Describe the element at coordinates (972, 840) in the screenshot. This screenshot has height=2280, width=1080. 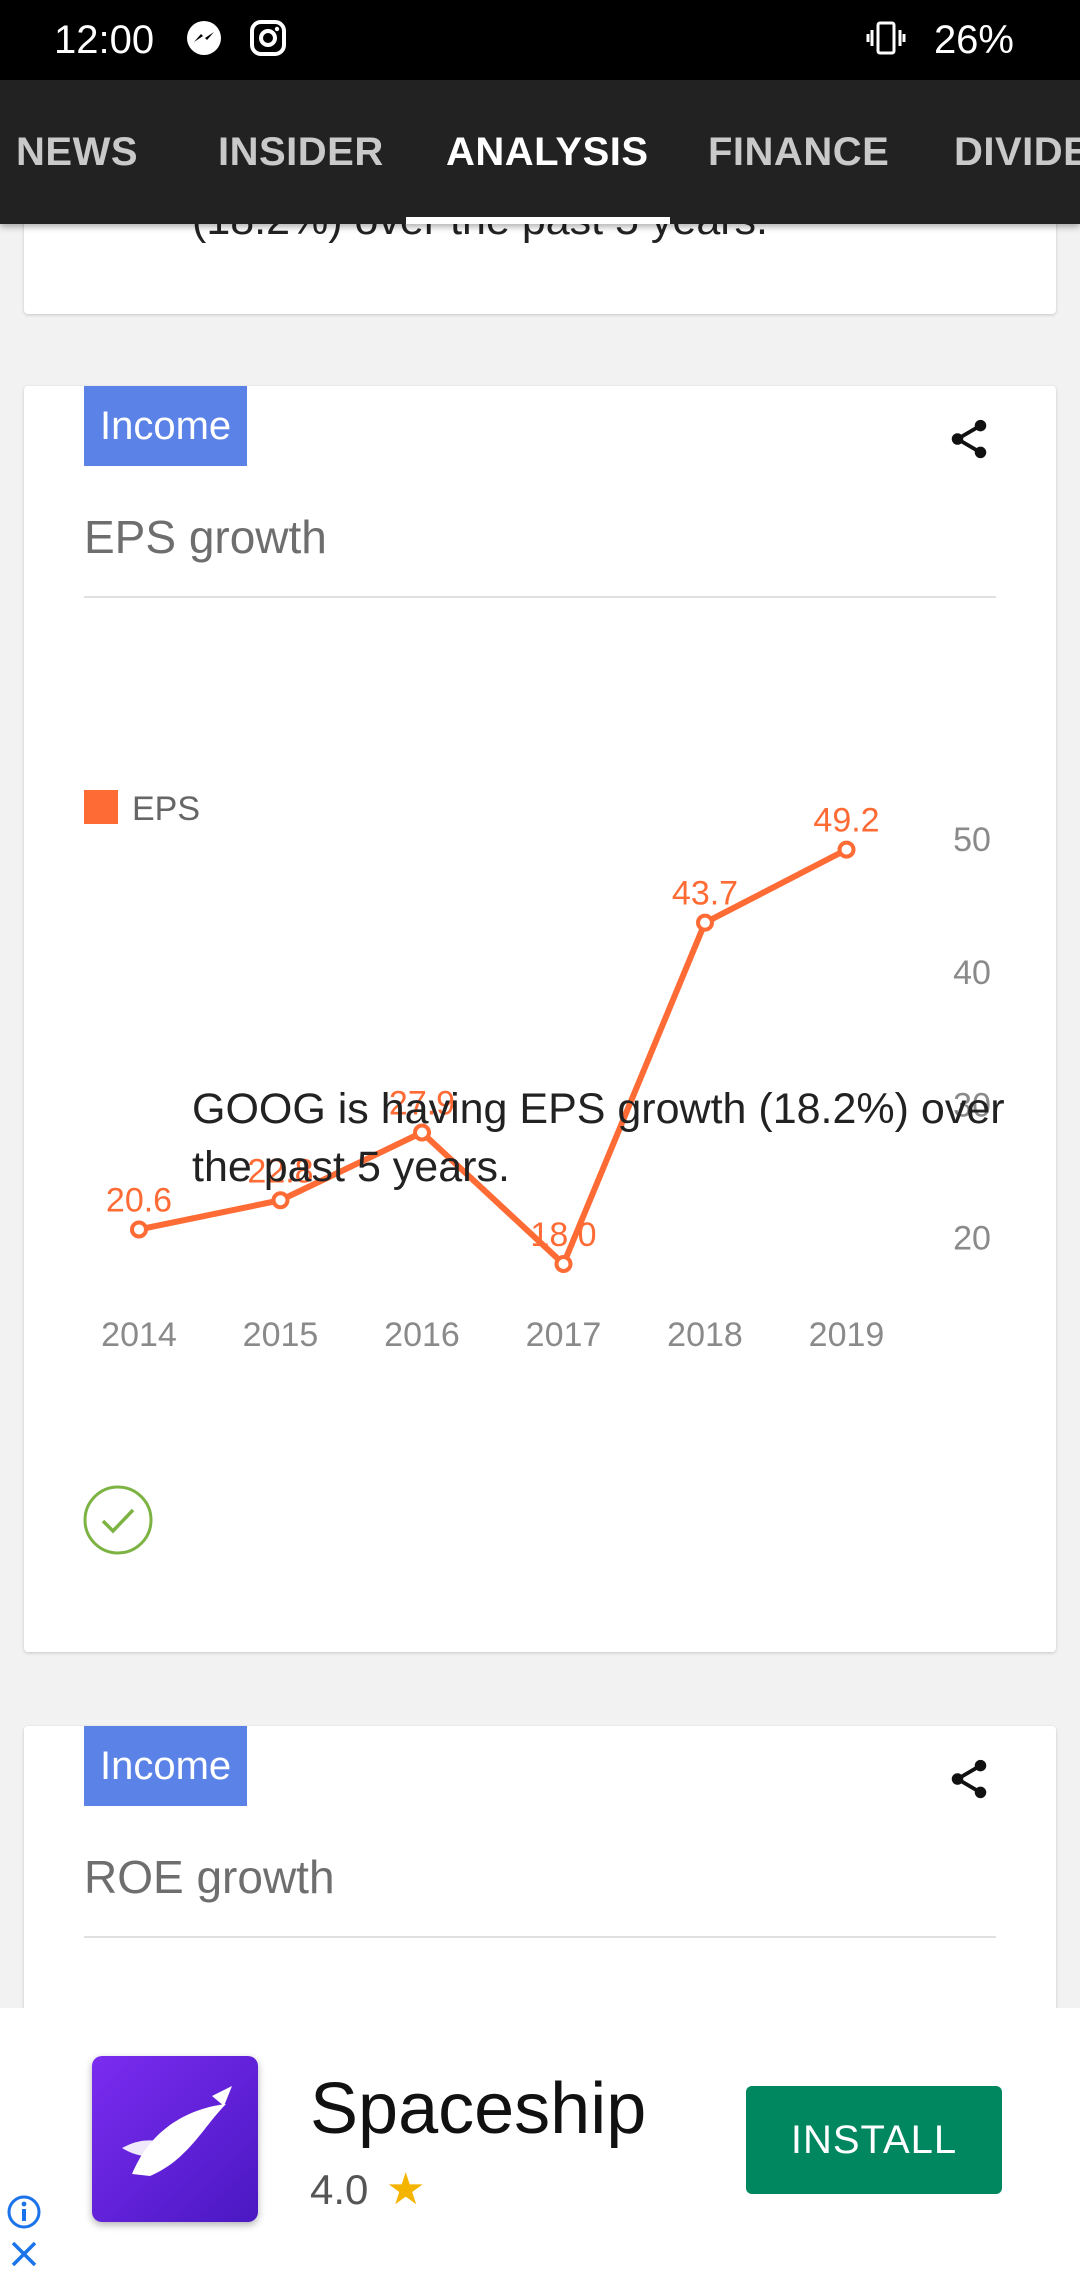
I see `y-tick-label: 50` at that location.